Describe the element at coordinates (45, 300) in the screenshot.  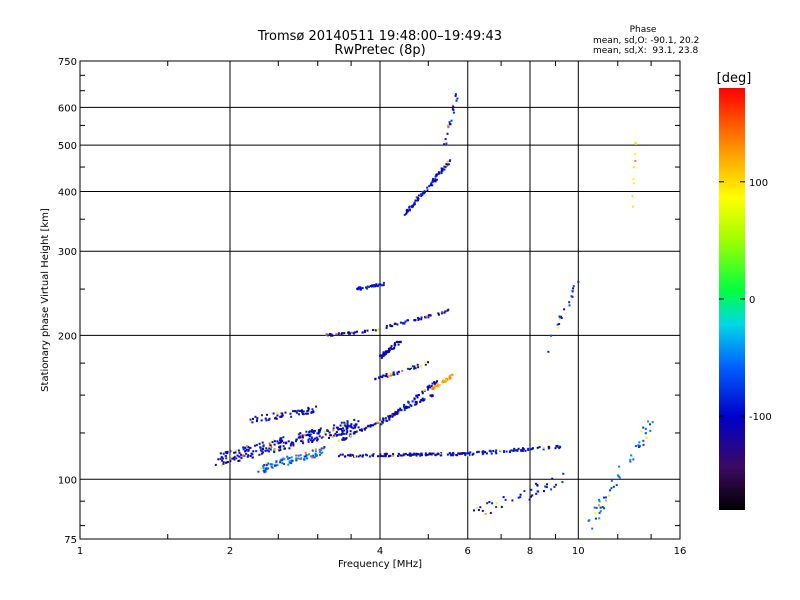
I see `y-axis-label: Stationary phase Virtual Height [km]` at that location.